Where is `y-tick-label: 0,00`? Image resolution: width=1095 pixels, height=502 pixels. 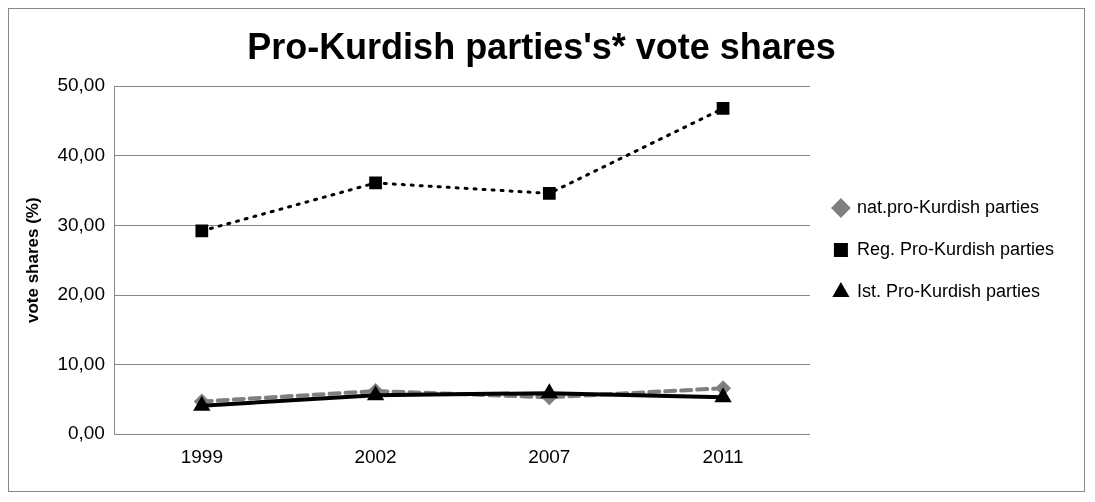 y-tick-label: 0,00 is located at coordinates (86, 433).